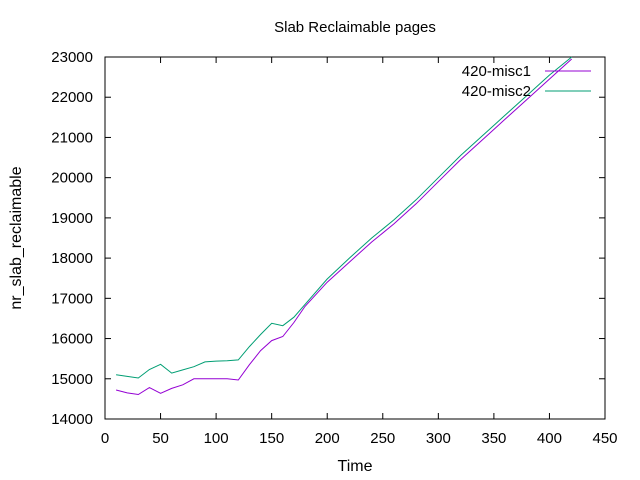  Describe the element at coordinates (355, 466) in the screenshot. I see `x-axis-label: Time` at that location.